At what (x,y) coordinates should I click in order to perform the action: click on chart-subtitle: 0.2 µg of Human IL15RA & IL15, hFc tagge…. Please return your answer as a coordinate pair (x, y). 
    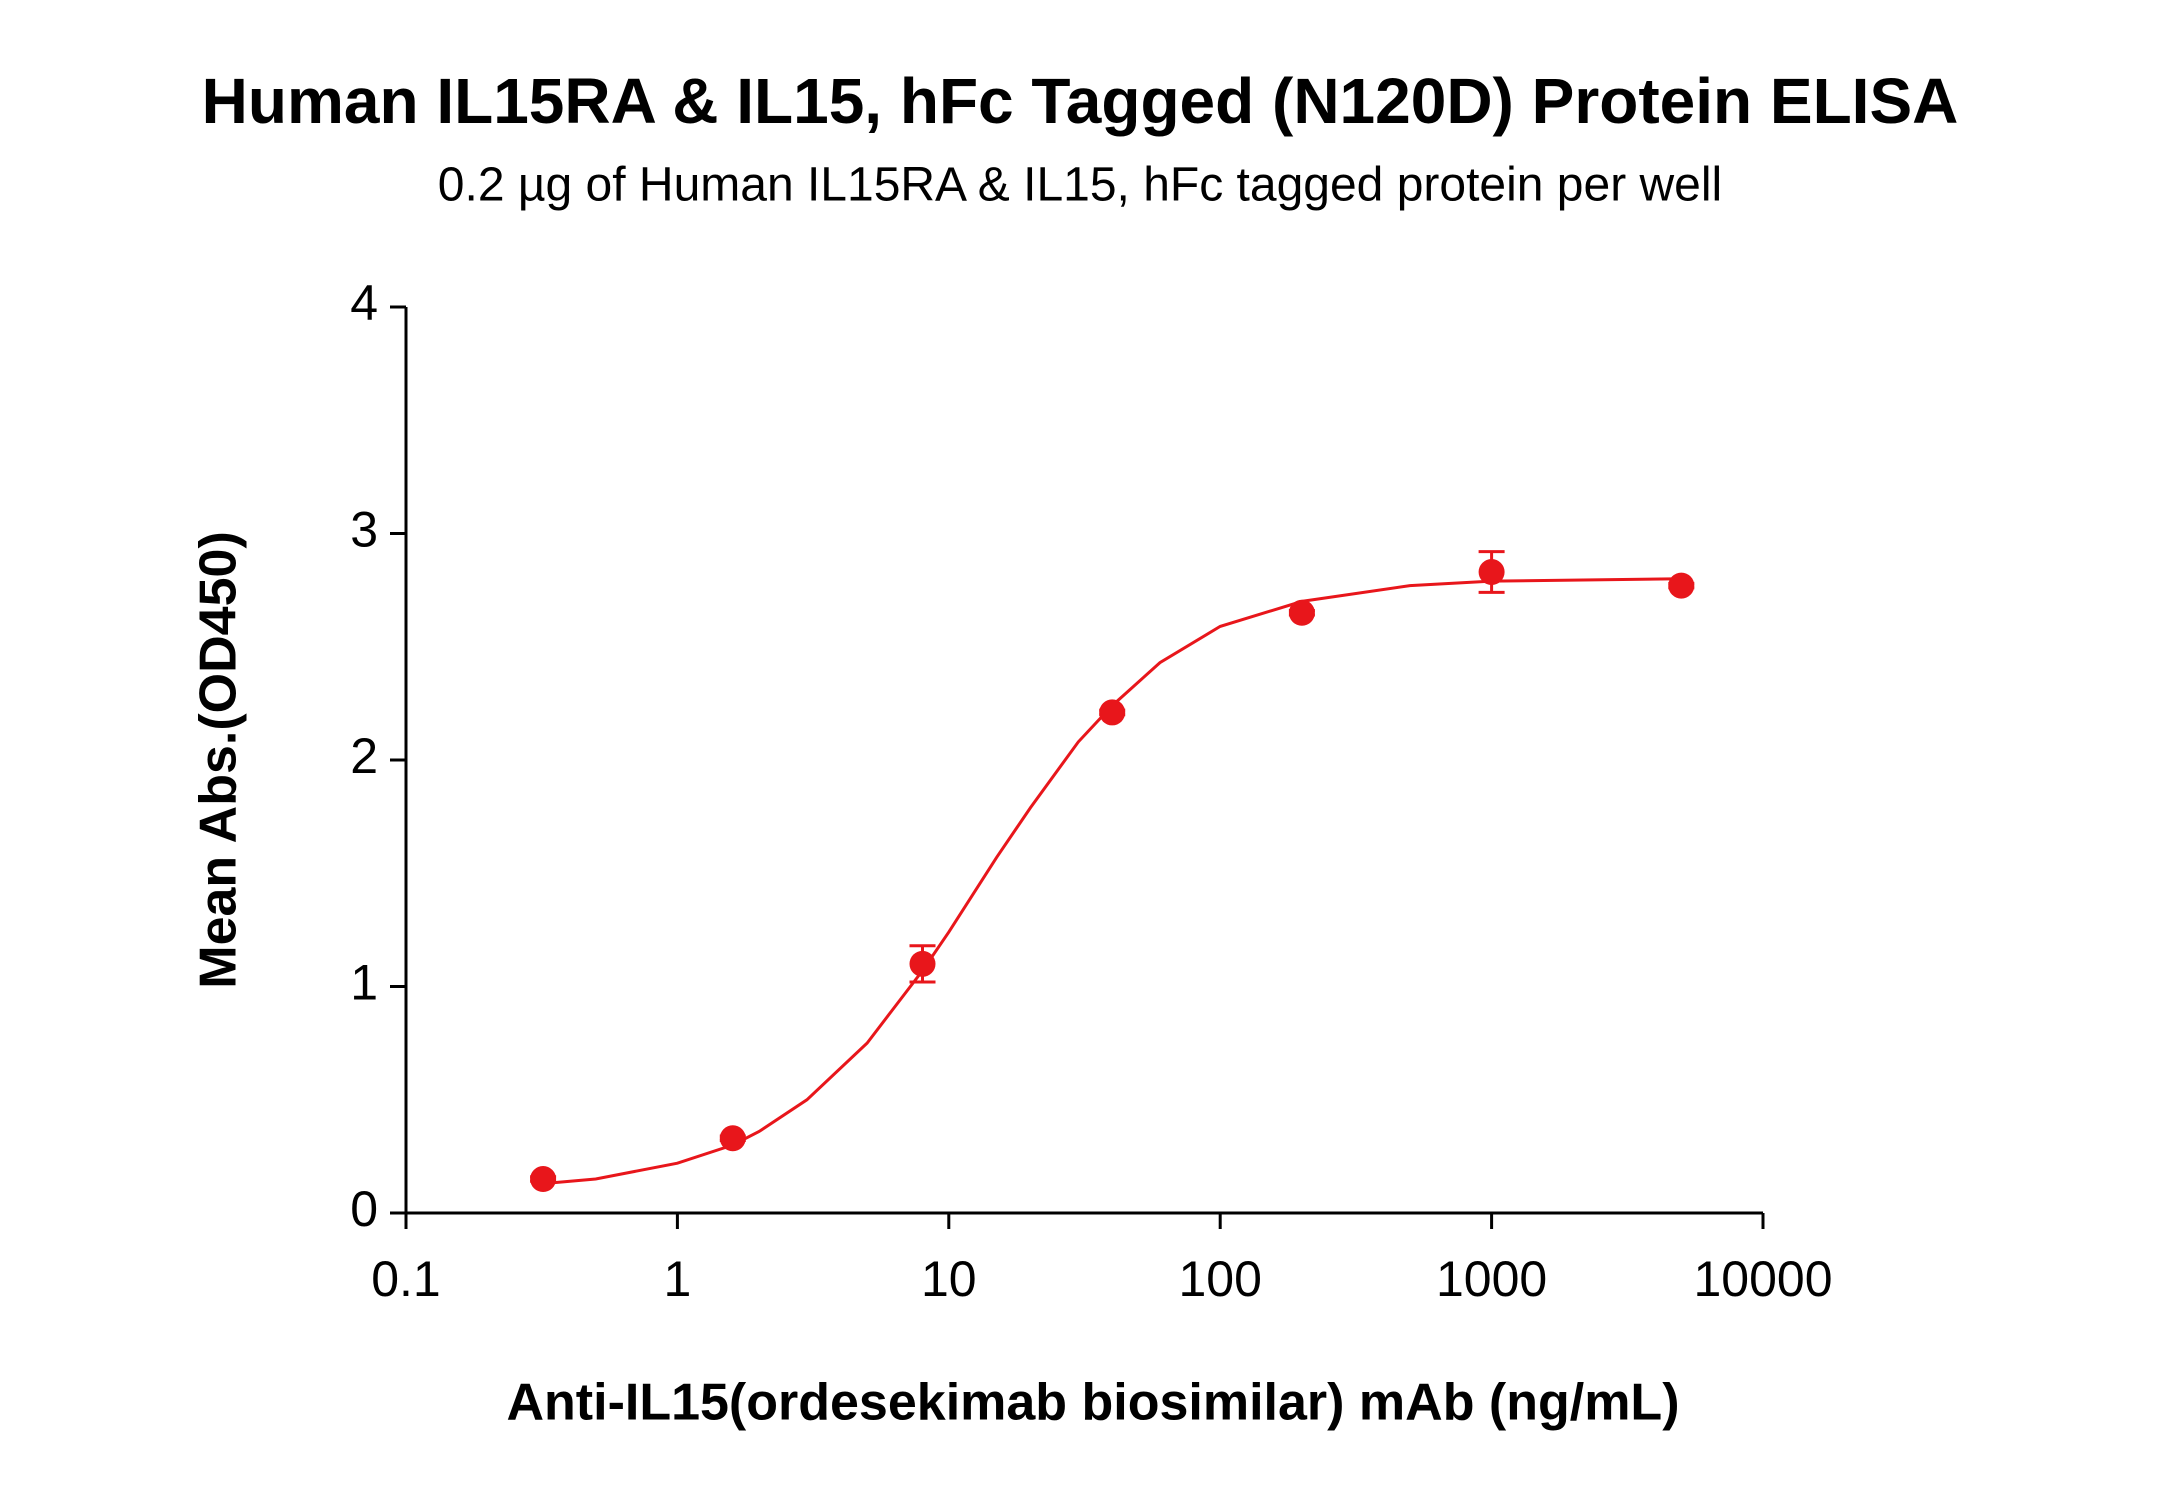
    Looking at the image, I should click on (1080, 185).